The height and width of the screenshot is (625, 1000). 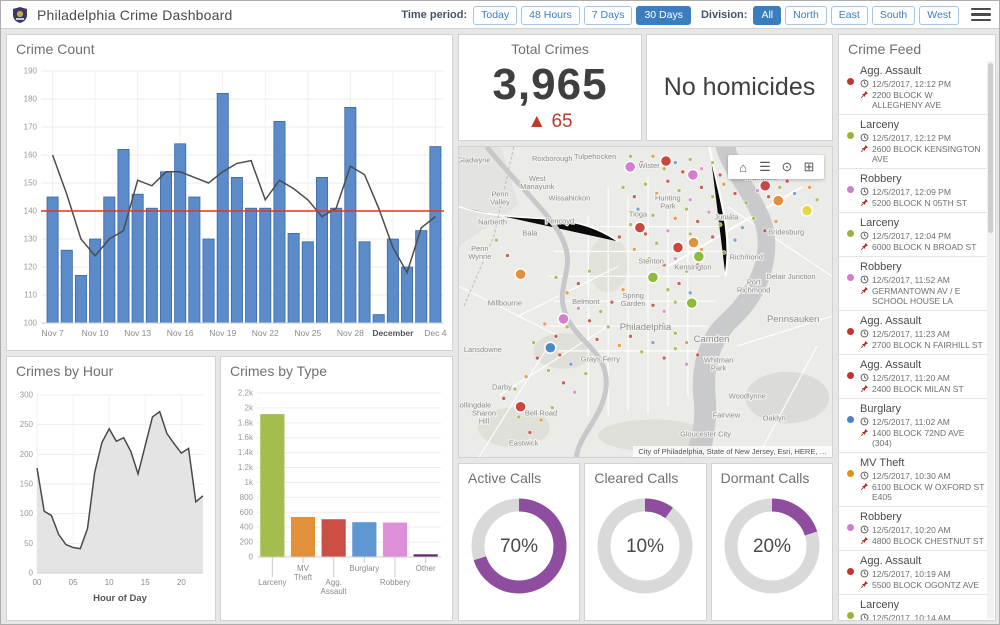 I want to click on crimes-by-hour-chart: 0 50 100 150 200 250 300 00 05 10 15 20 Hour of Day, so click(x=110, y=499).